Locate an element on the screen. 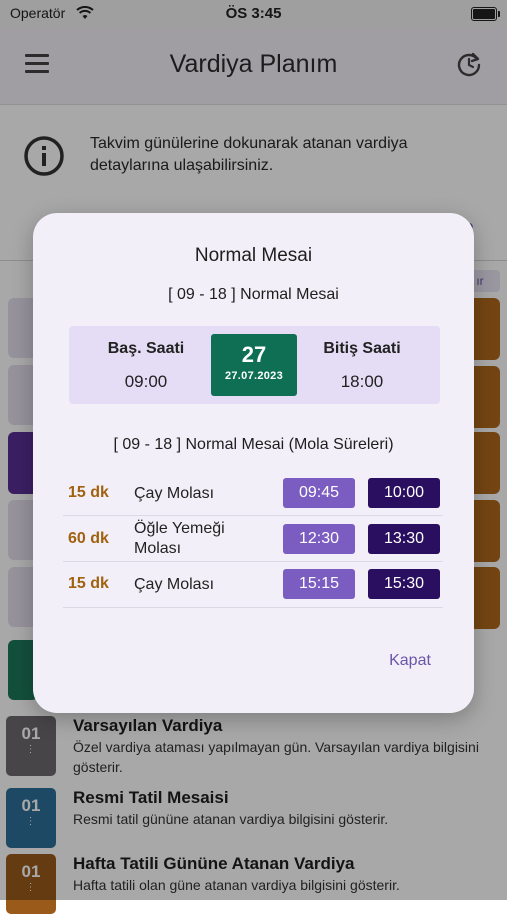 The image size is (507, 916). breaks-title: [ 09 - 18 ] Normal Mesai (Mola Süreleri) is located at coordinates (253, 444).